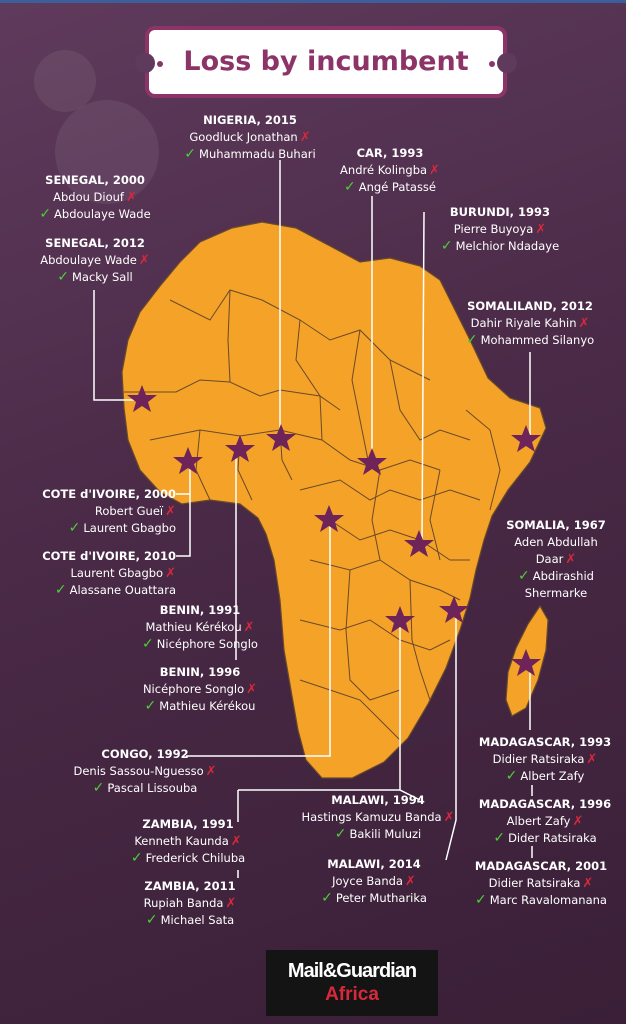 This screenshot has height=1024, width=626. I want to click on winner-name: Pascal Lissouba, so click(152, 788).